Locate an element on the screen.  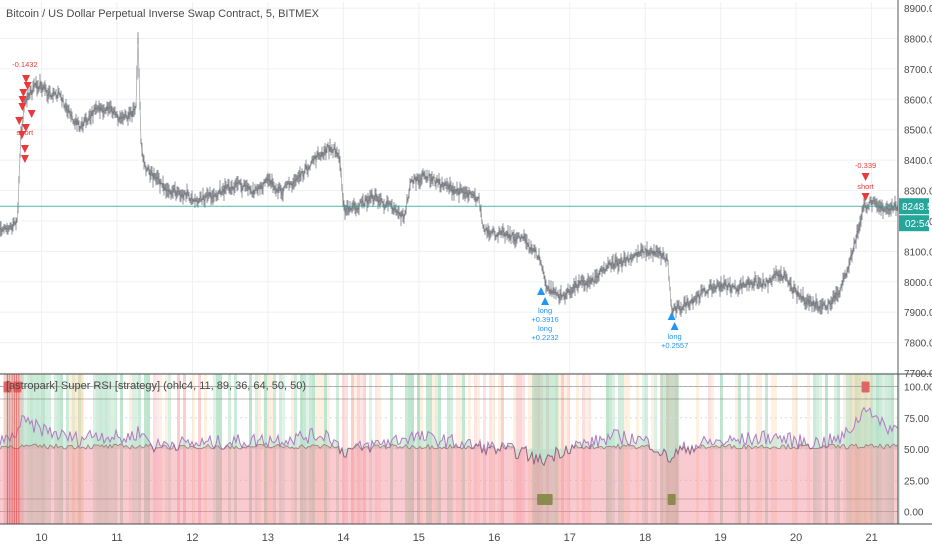
sell-label: -0.339 is located at coordinates (865, 165).